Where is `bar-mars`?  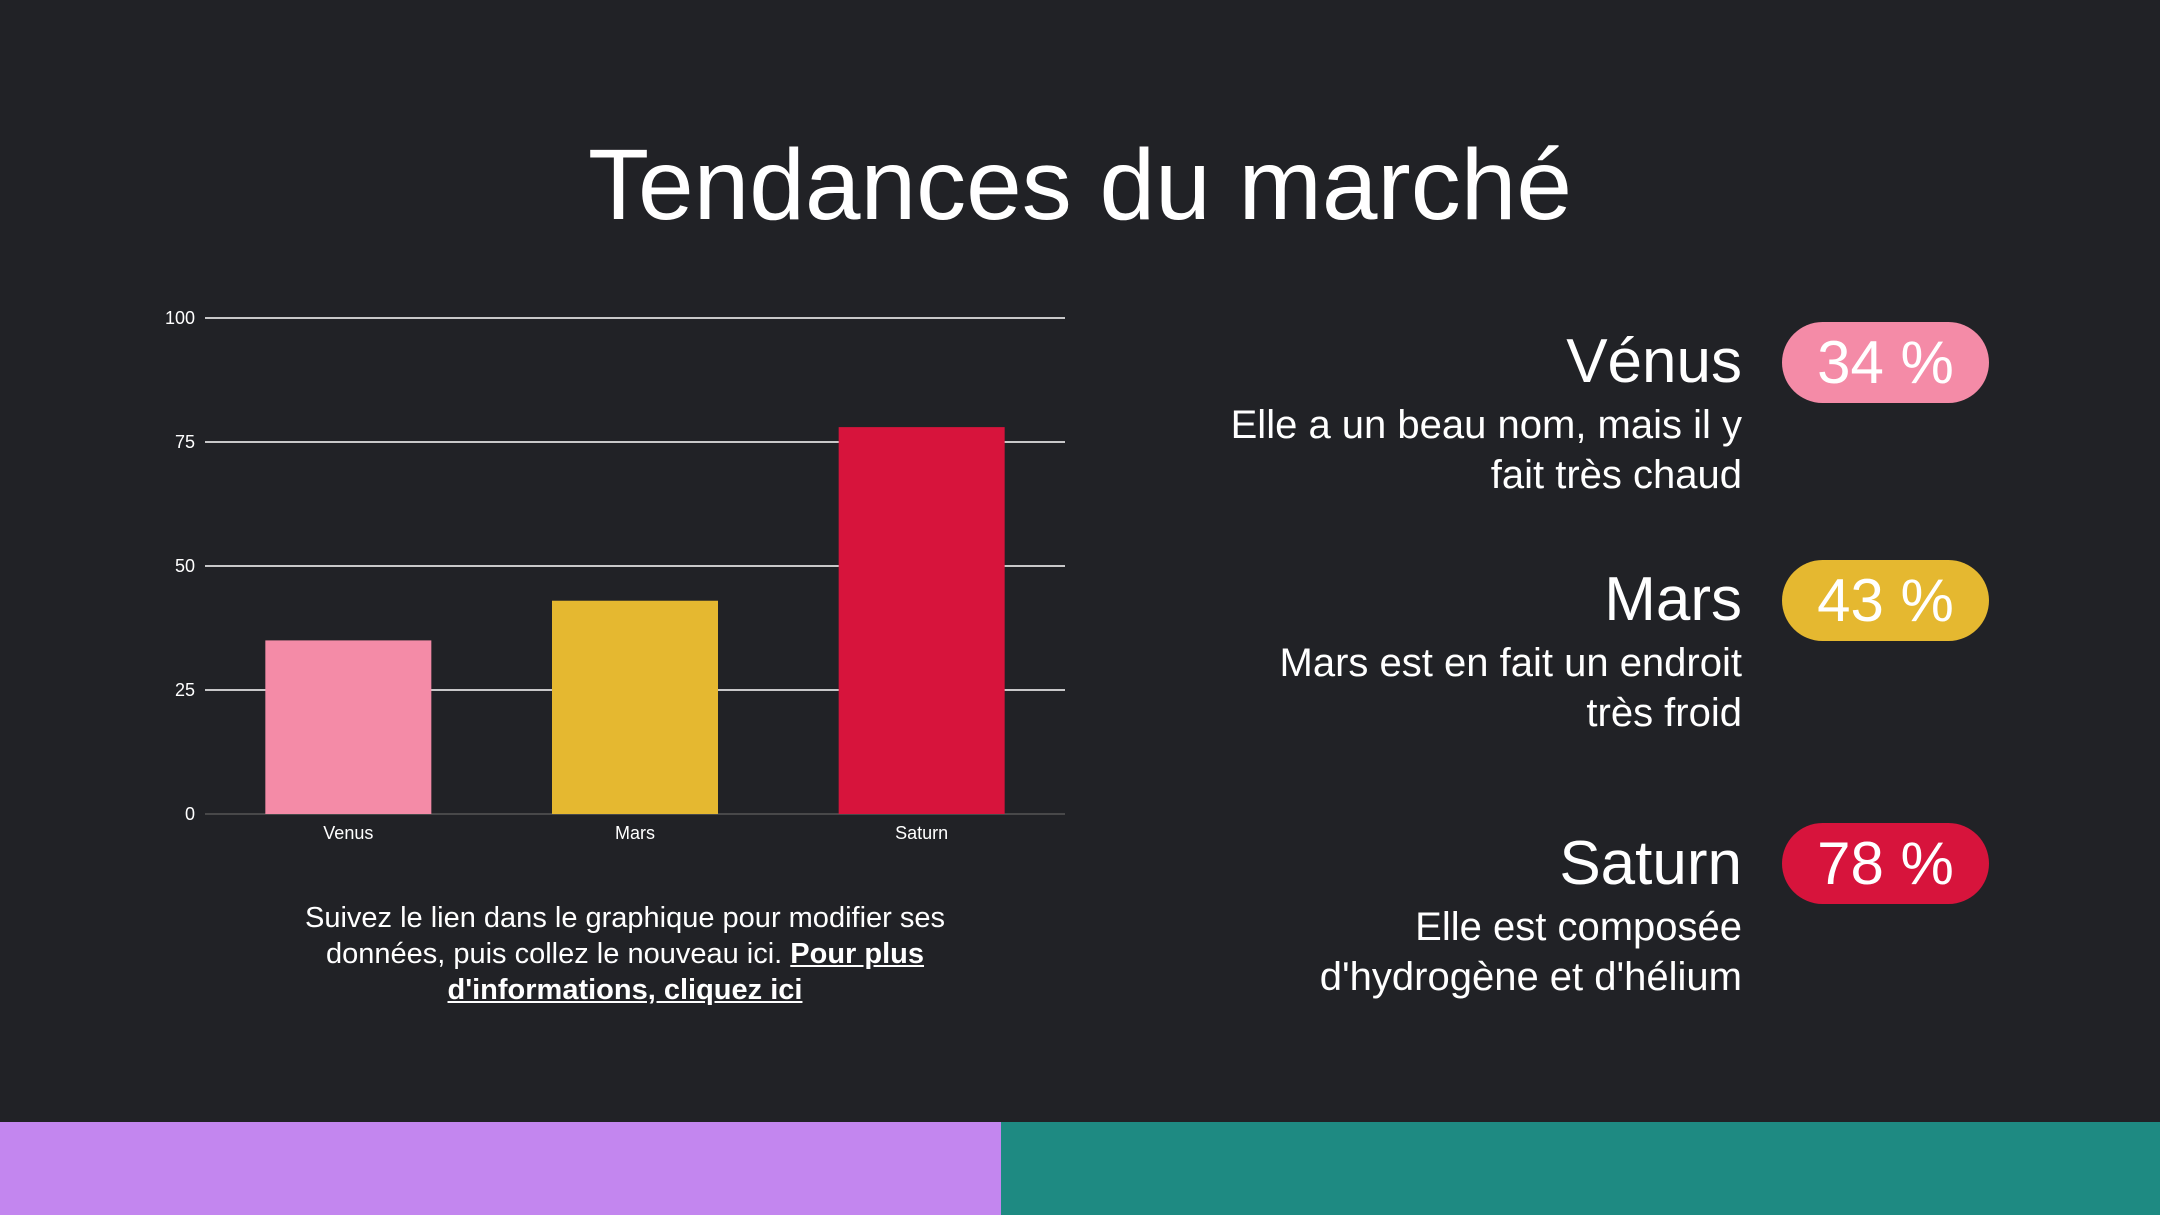
bar-mars is located at coordinates (635, 707).